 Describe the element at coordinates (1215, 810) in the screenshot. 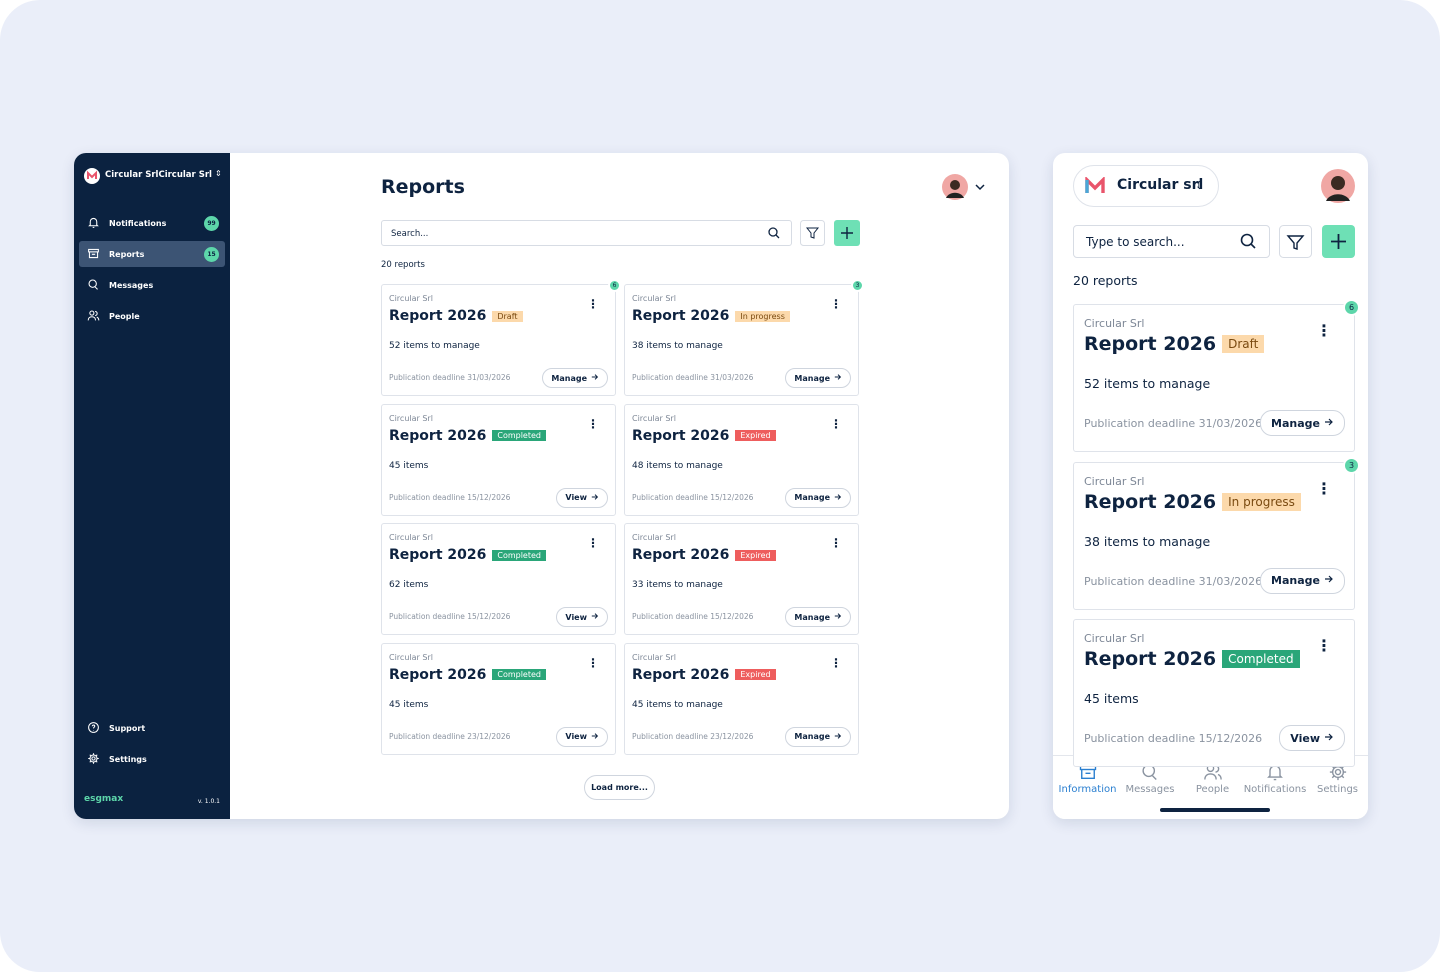

I see `home-indicator` at that location.